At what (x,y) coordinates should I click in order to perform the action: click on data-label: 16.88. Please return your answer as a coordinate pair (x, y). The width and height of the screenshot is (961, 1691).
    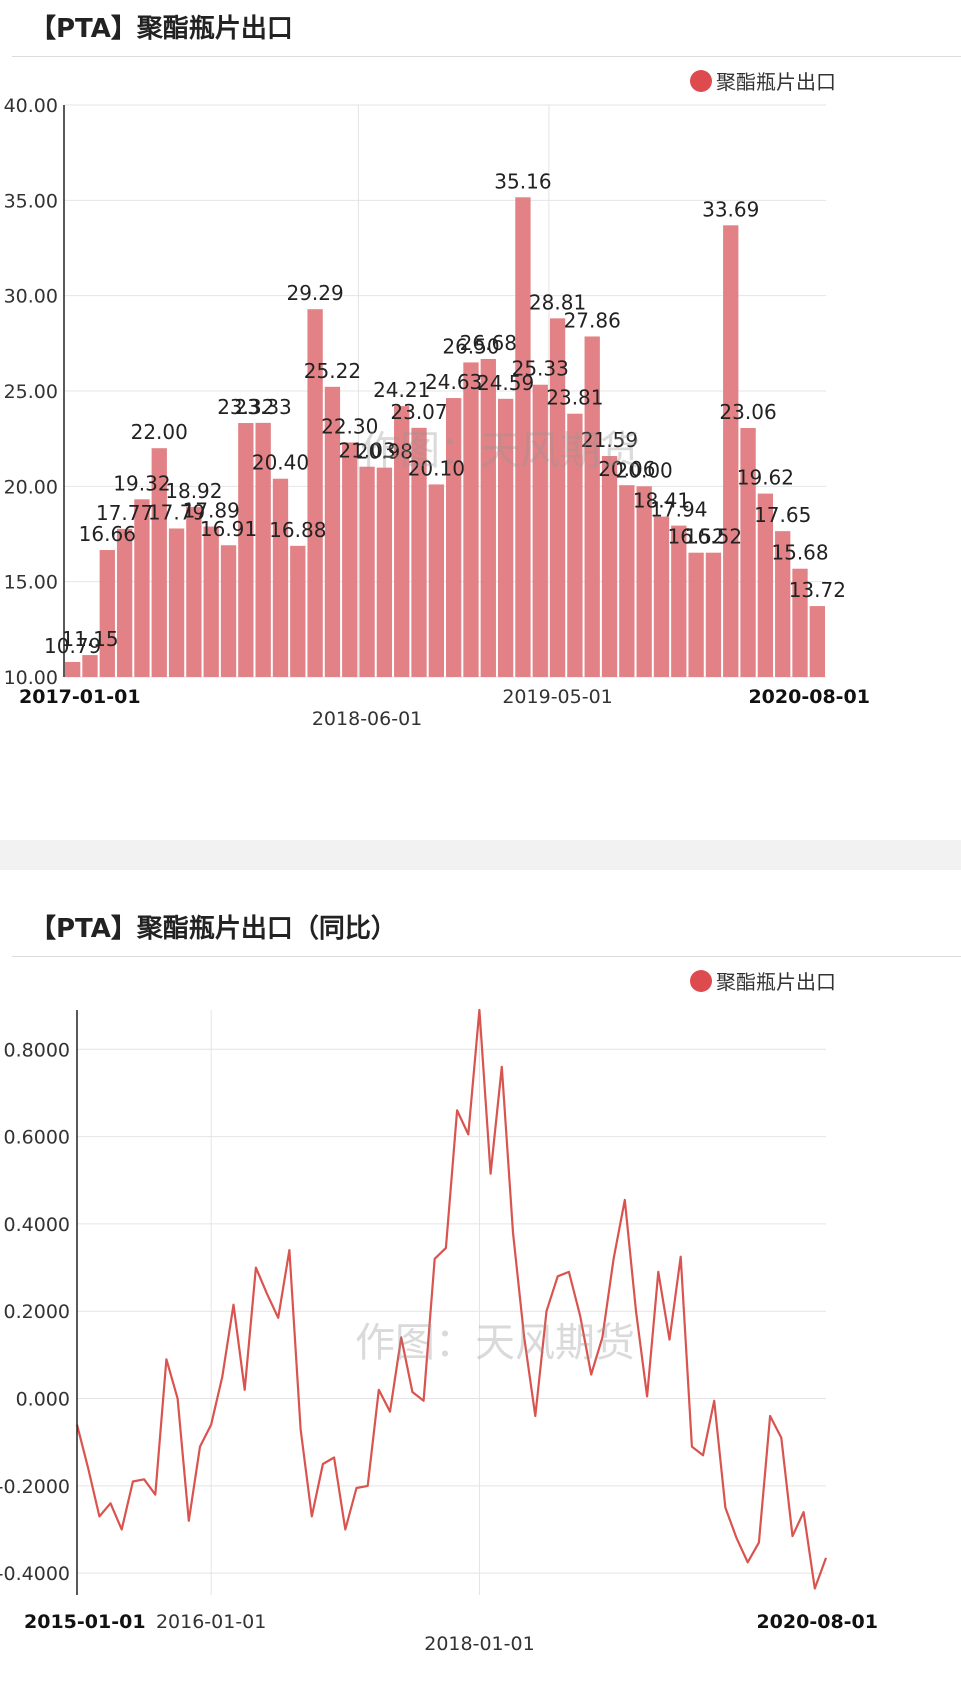
    Looking at the image, I should click on (297, 530).